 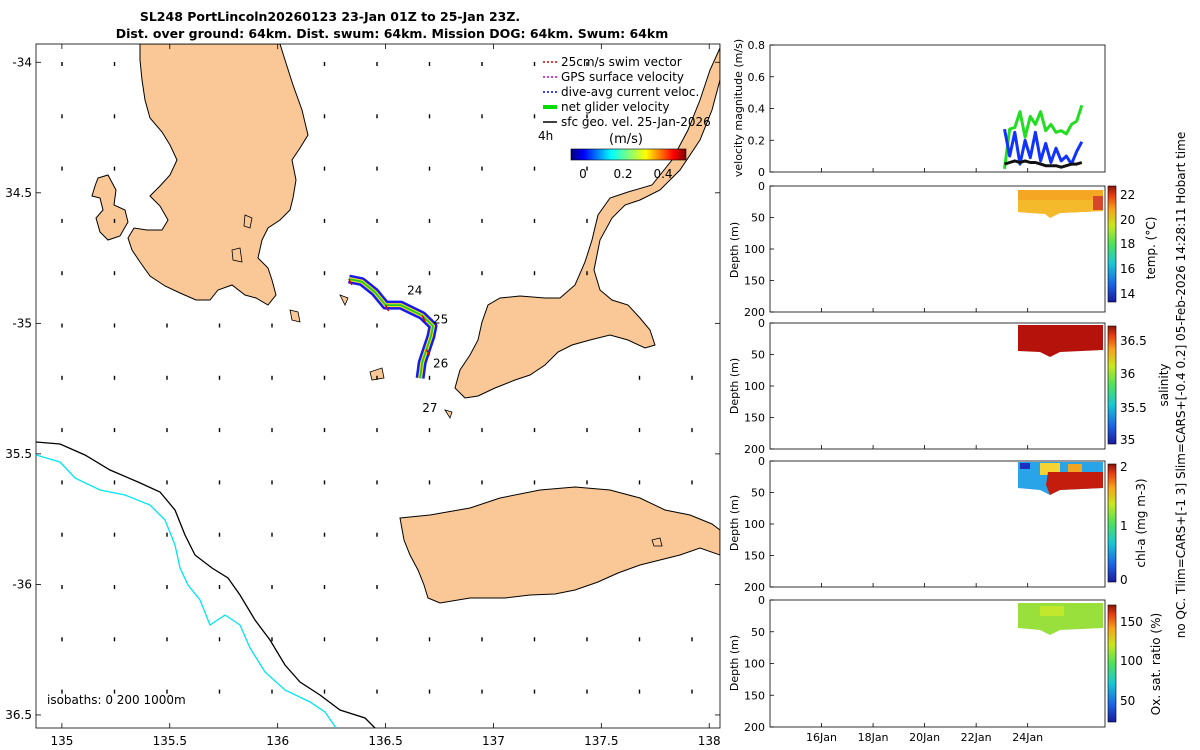 I want to click on colorbar-title: (m/s), so click(x=626, y=139).